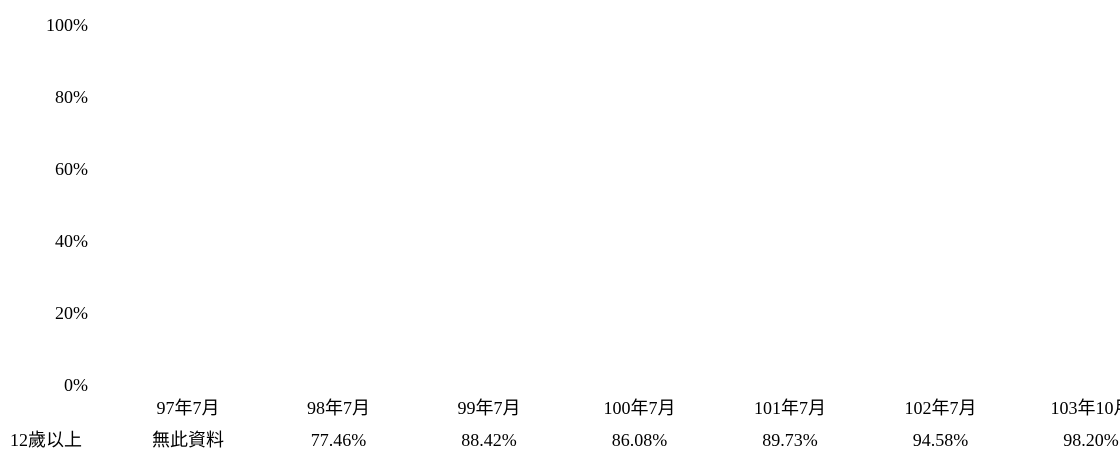 The image size is (1120, 451). I want to click on y-tick-label: 80%, so click(71, 97).